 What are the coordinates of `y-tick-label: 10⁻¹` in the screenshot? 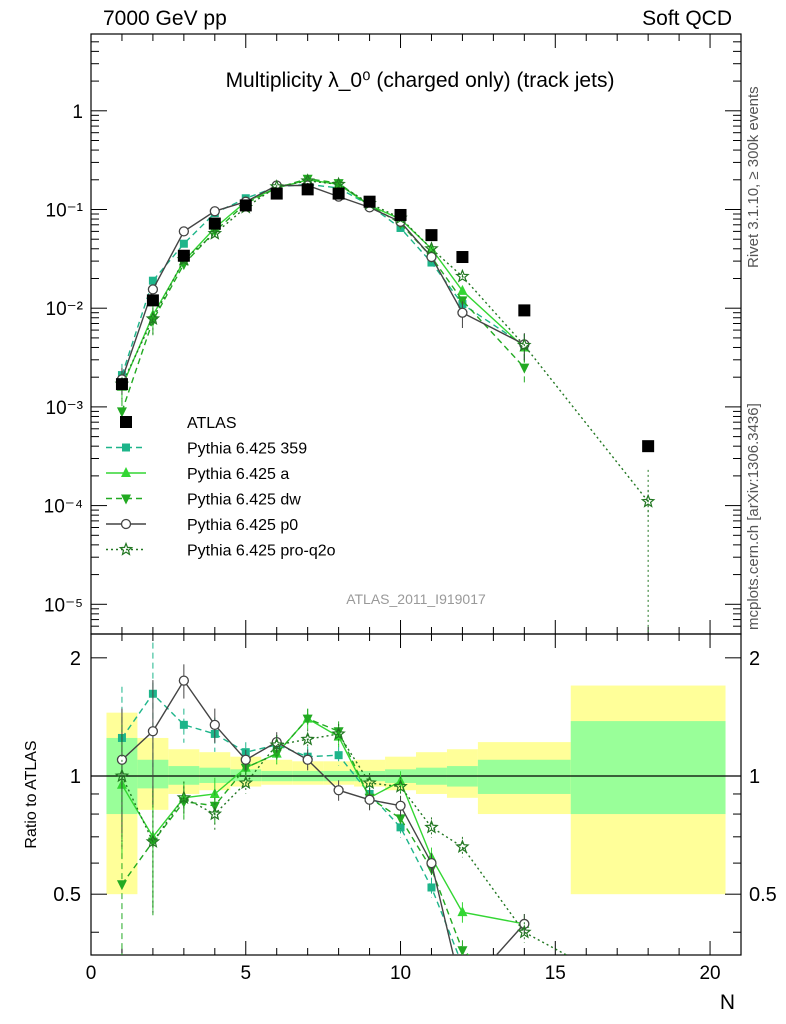 It's located at (65, 210).